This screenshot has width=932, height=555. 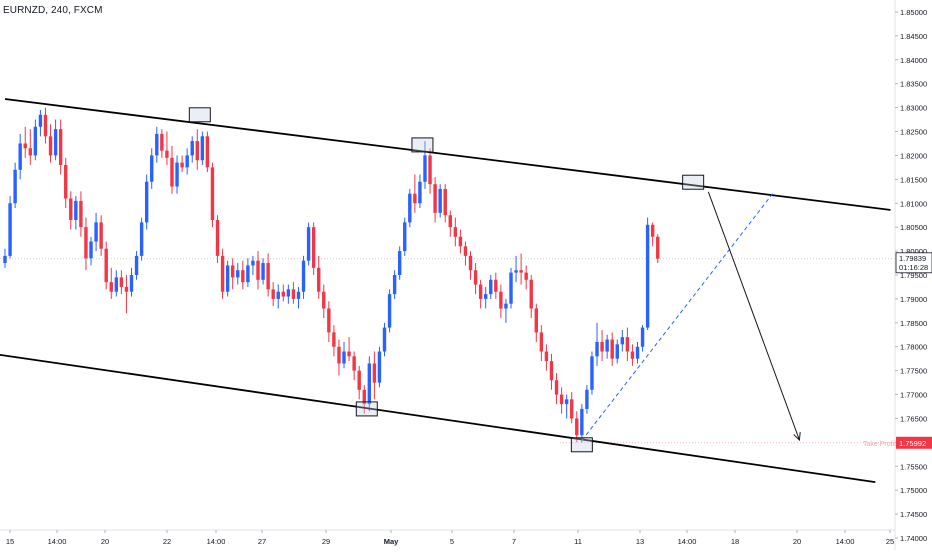 What do you see at coordinates (913, 538) in the screenshot?
I see `price-tick-label: 1.74000` at bounding box center [913, 538].